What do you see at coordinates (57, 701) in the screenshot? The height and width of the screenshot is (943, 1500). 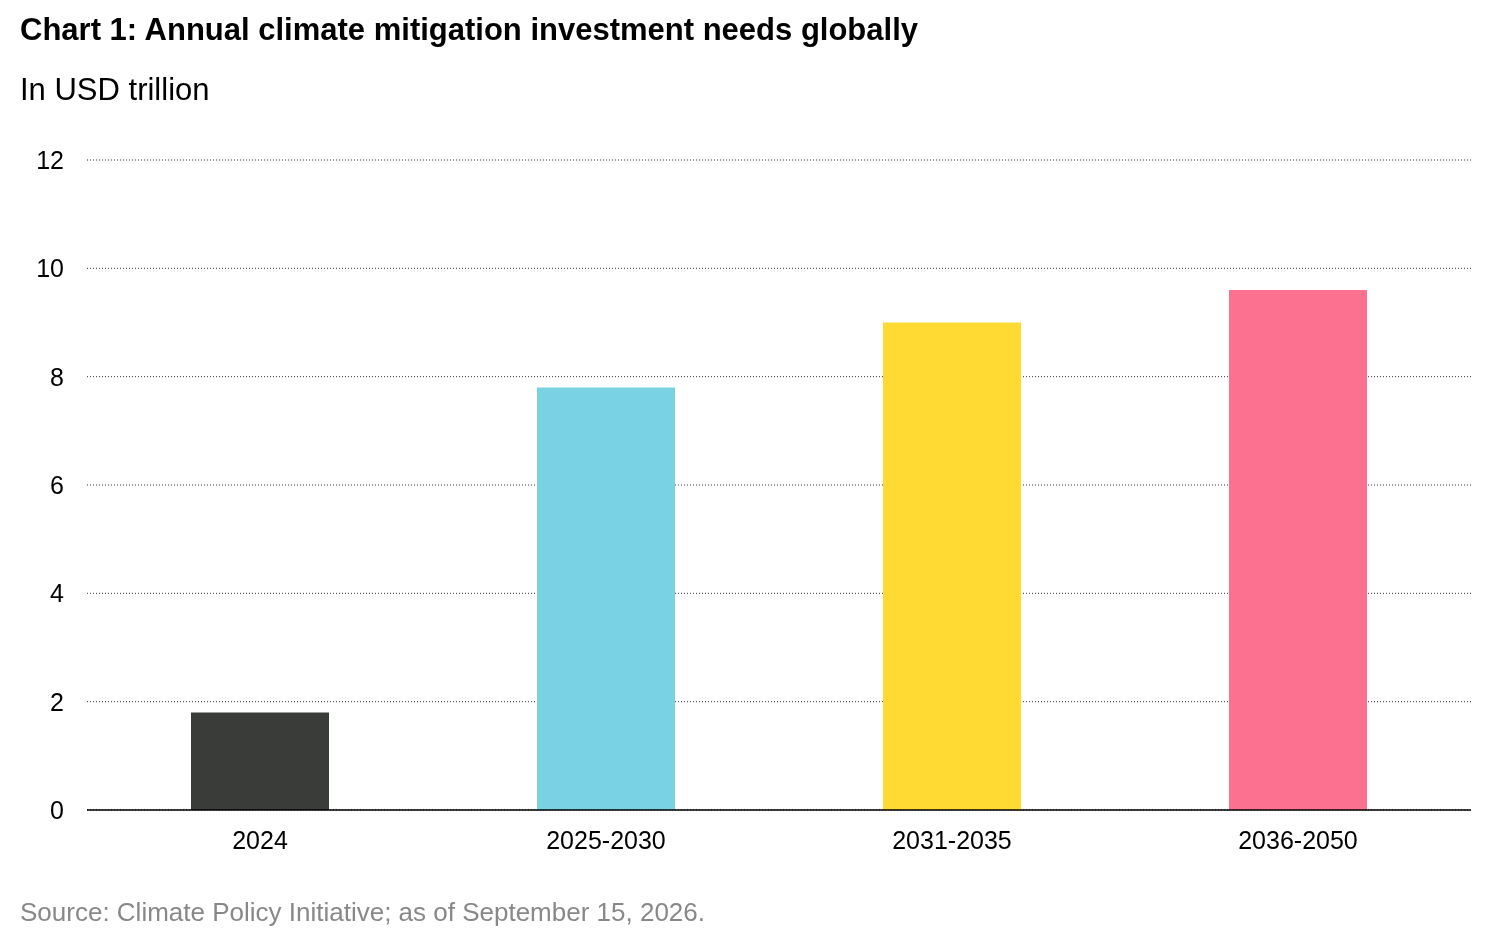 I see `y-tick-label: 2` at bounding box center [57, 701].